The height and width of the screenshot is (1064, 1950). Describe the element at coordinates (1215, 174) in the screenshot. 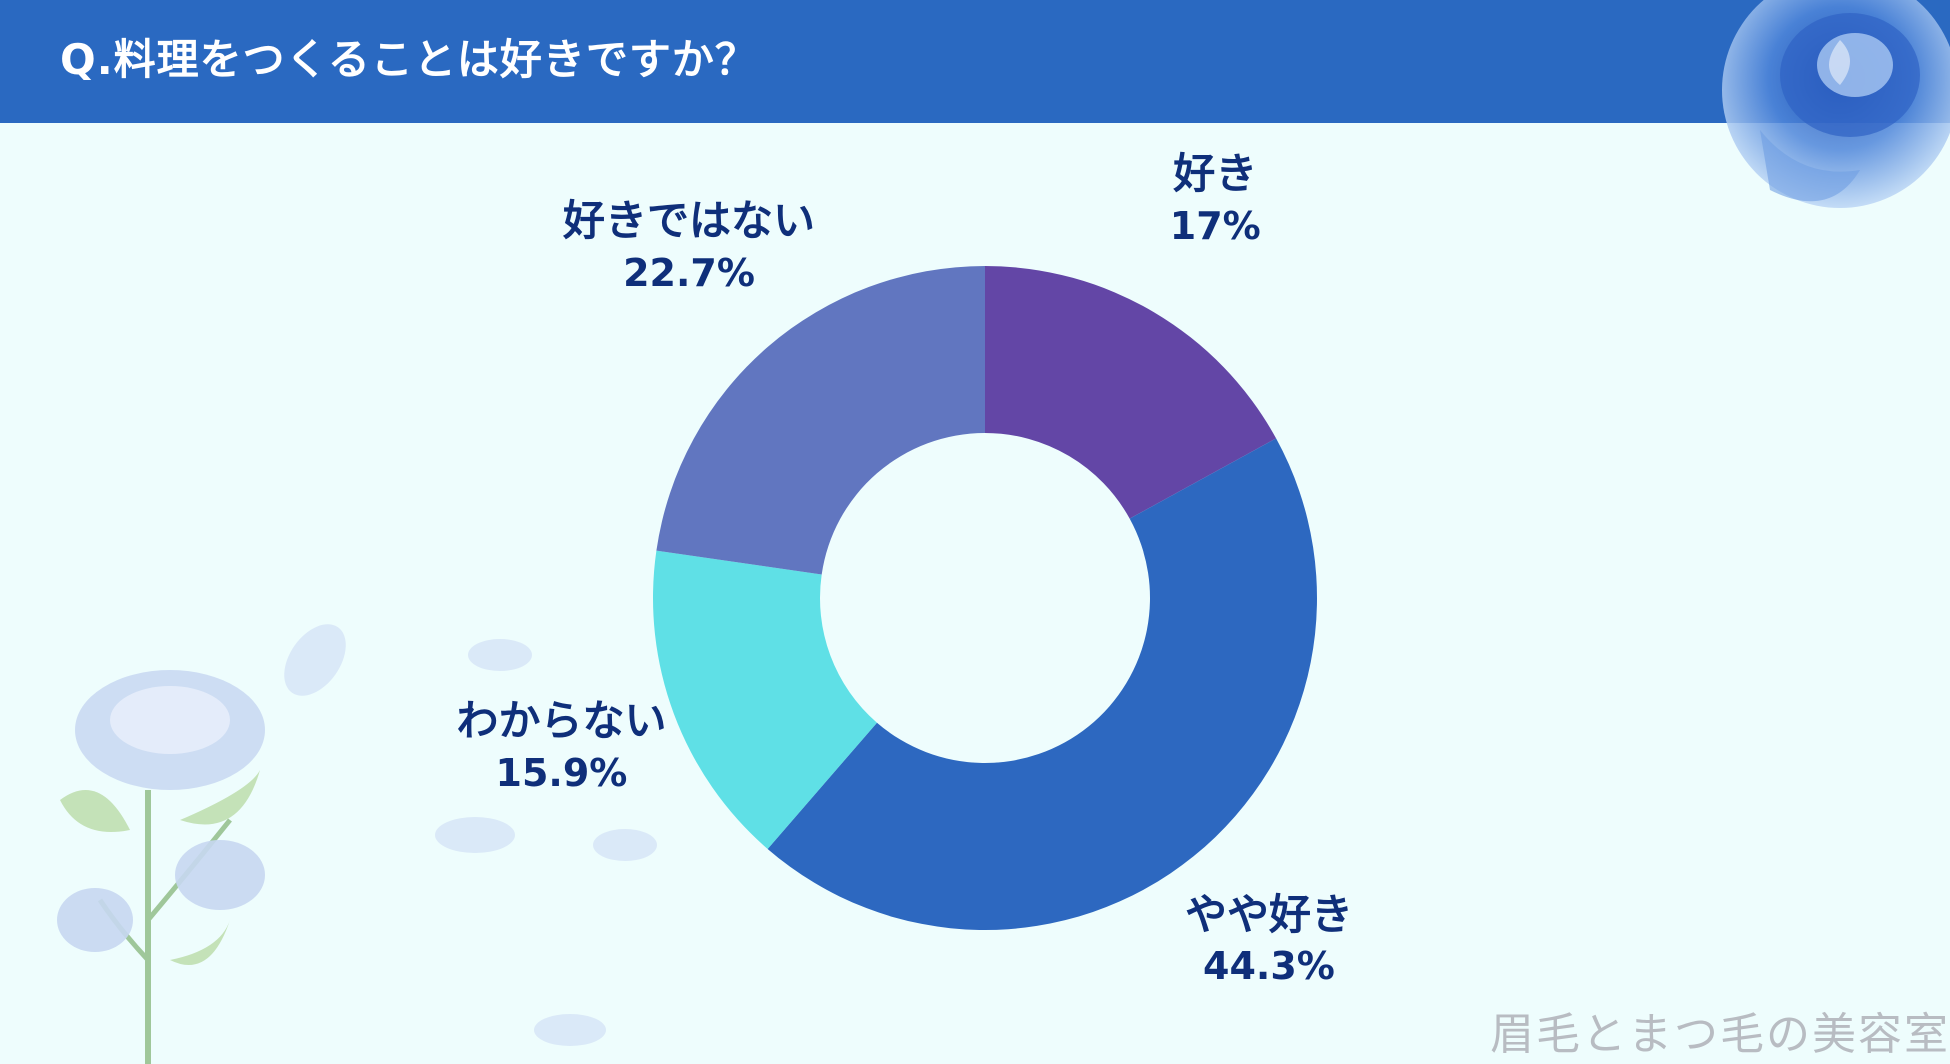

I see `slice-label-name: 好き` at that location.